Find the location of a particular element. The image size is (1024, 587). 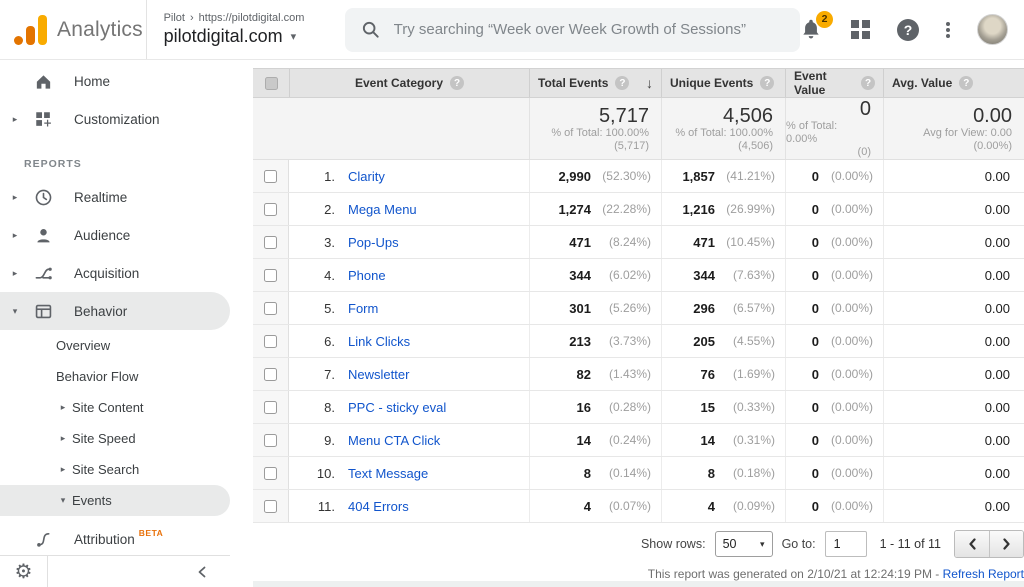

attribution-icon is located at coordinates (43, 539).